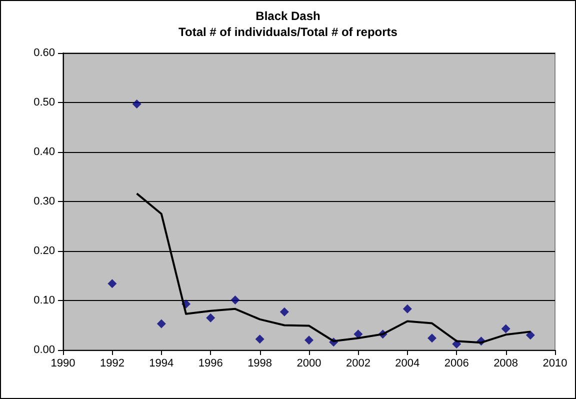 The height and width of the screenshot is (399, 576). Describe the element at coordinates (288, 16) in the screenshot. I see `chart-title: Black Dash` at that location.